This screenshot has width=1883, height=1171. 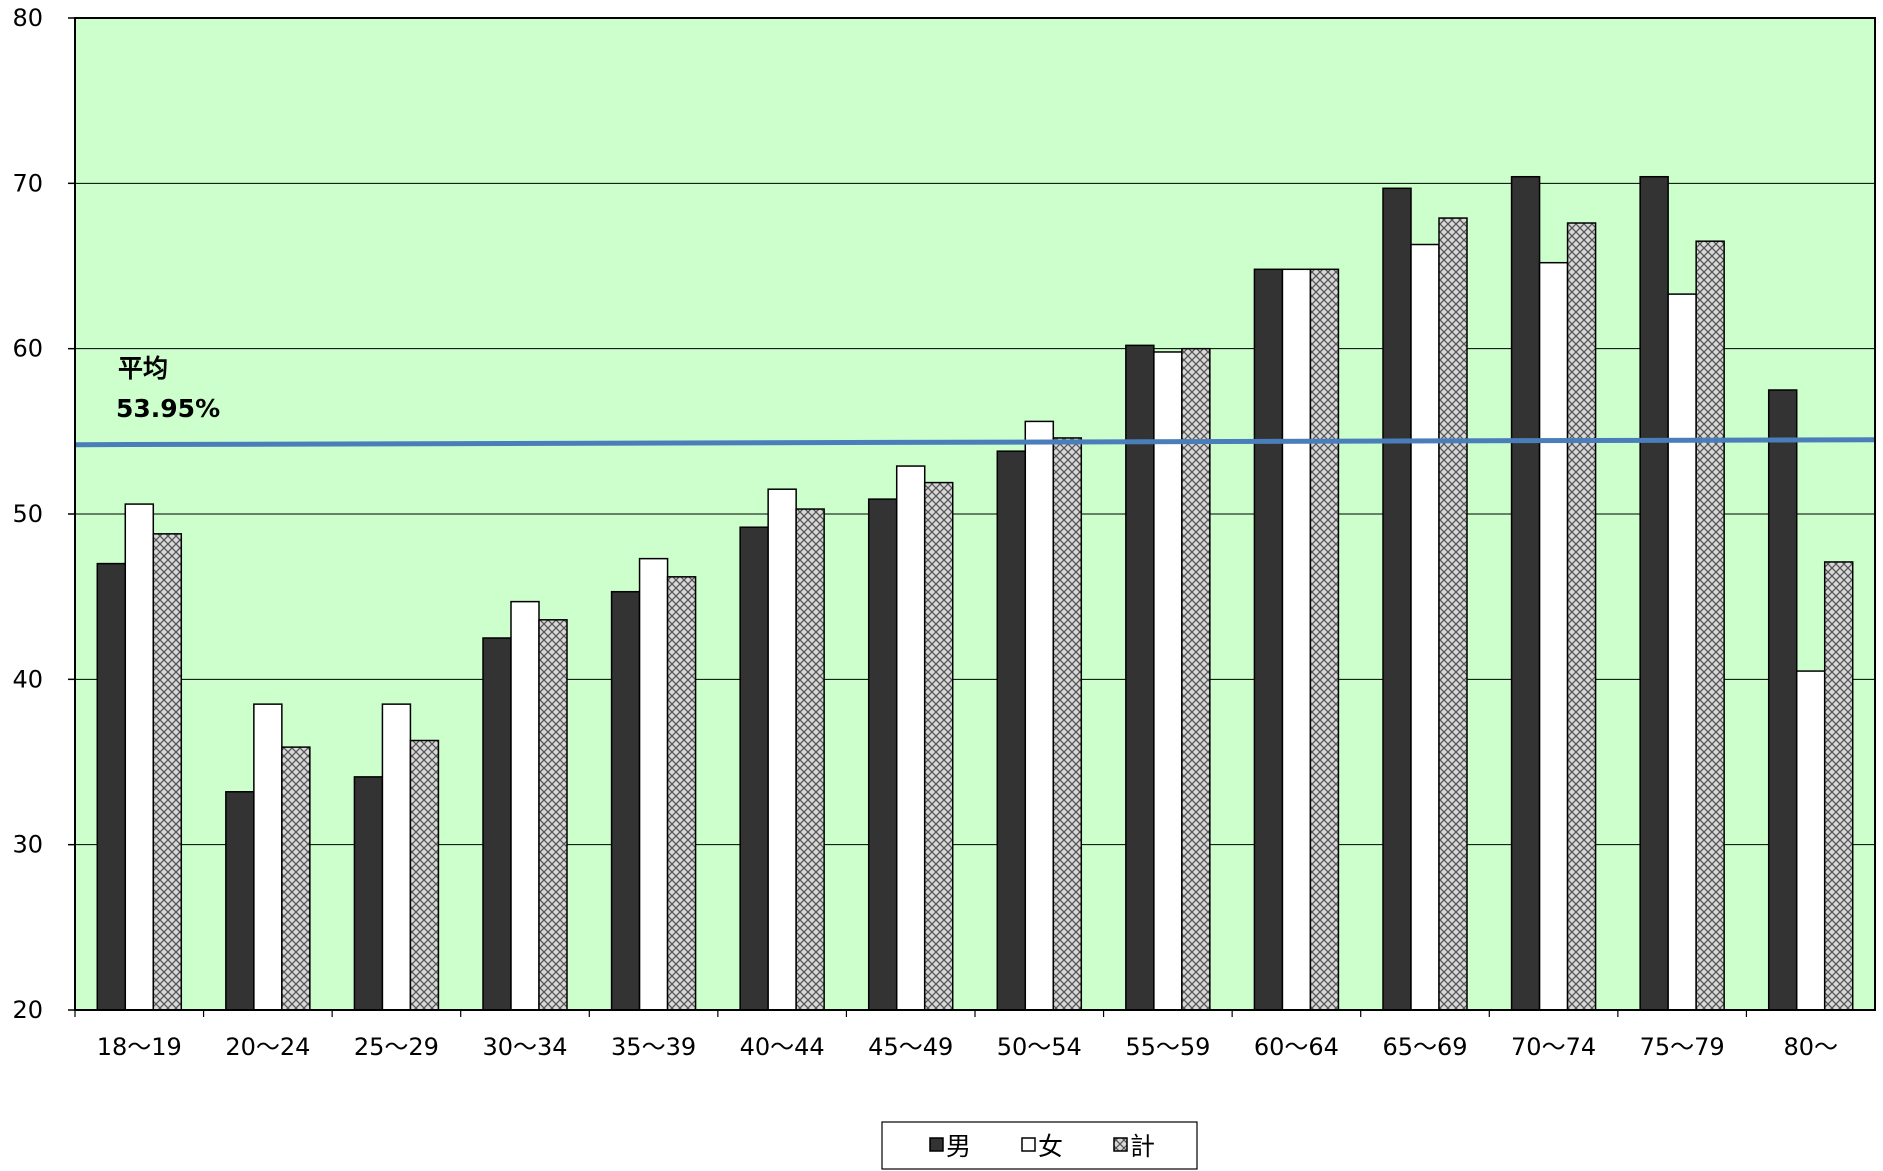 What do you see at coordinates (396, 1047) in the screenshot?
I see `x-tick-label: 25～29` at bounding box center [396, 1047].